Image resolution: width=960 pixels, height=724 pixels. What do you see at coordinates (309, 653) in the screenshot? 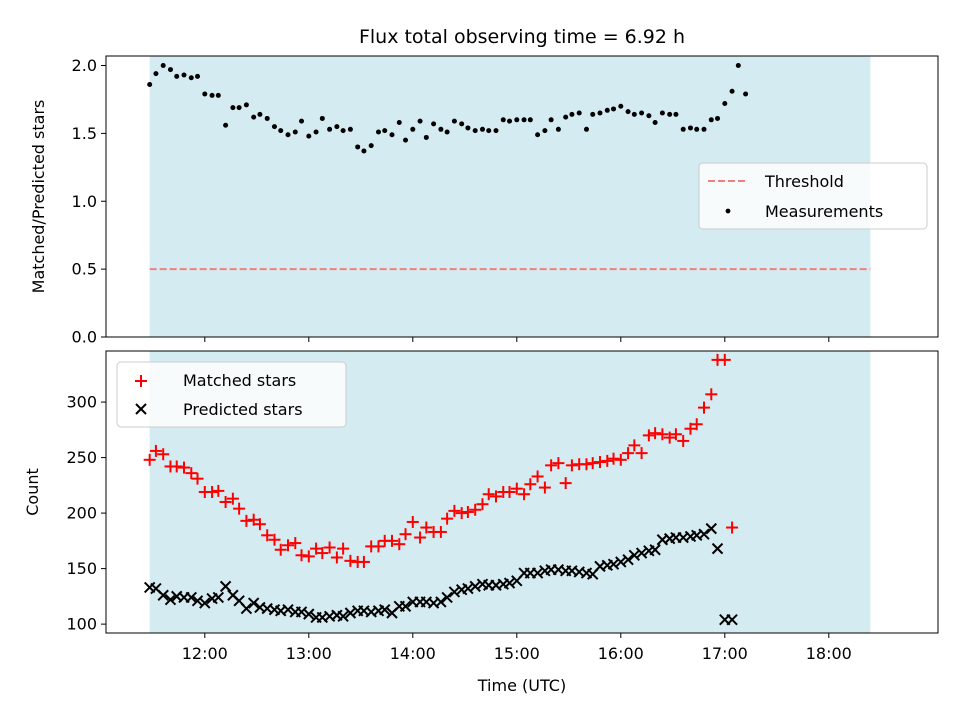
I see `x-tick-label: 13:00` at bounding box center [309, 653].